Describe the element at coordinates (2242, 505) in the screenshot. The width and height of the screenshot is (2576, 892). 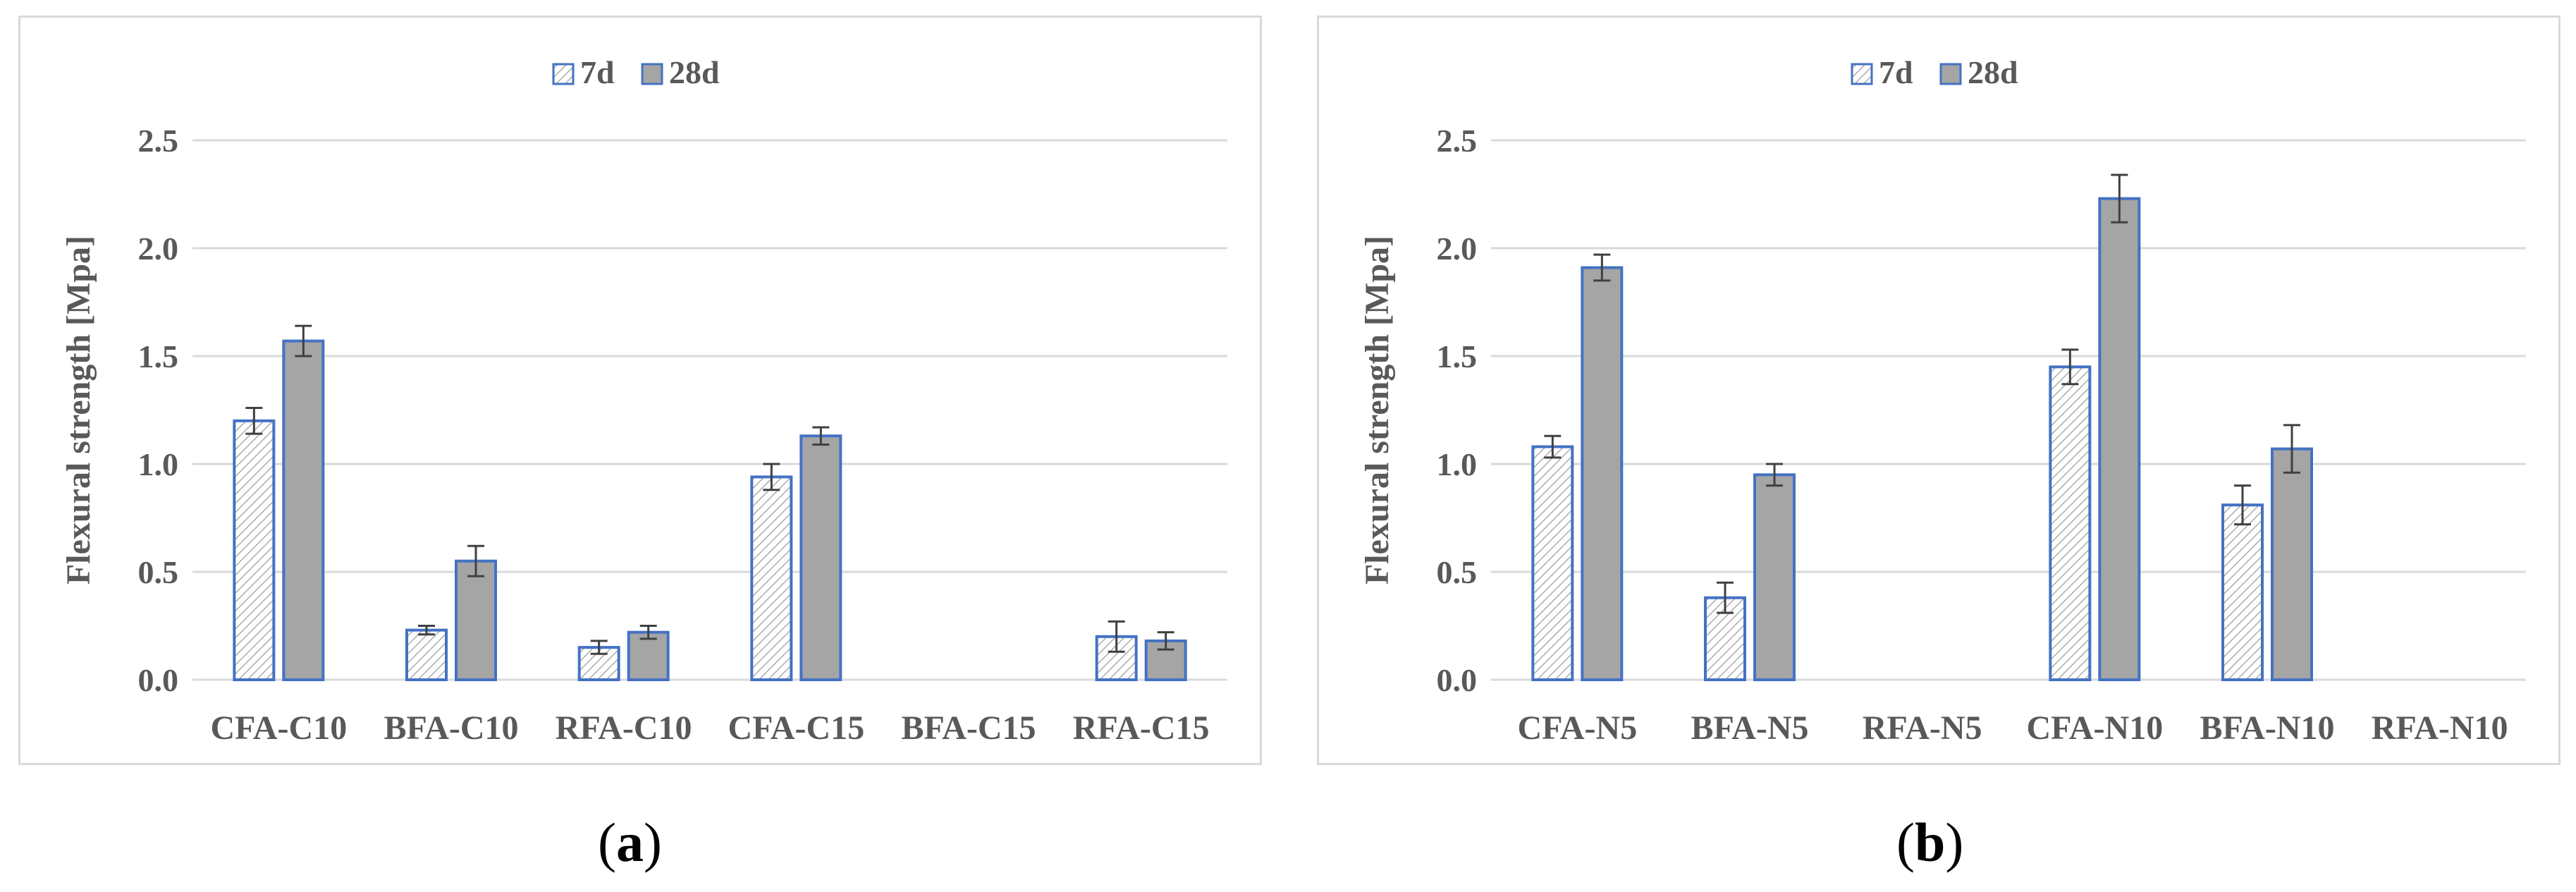
I see `error-bar-BFA-N10-7d` at that location.